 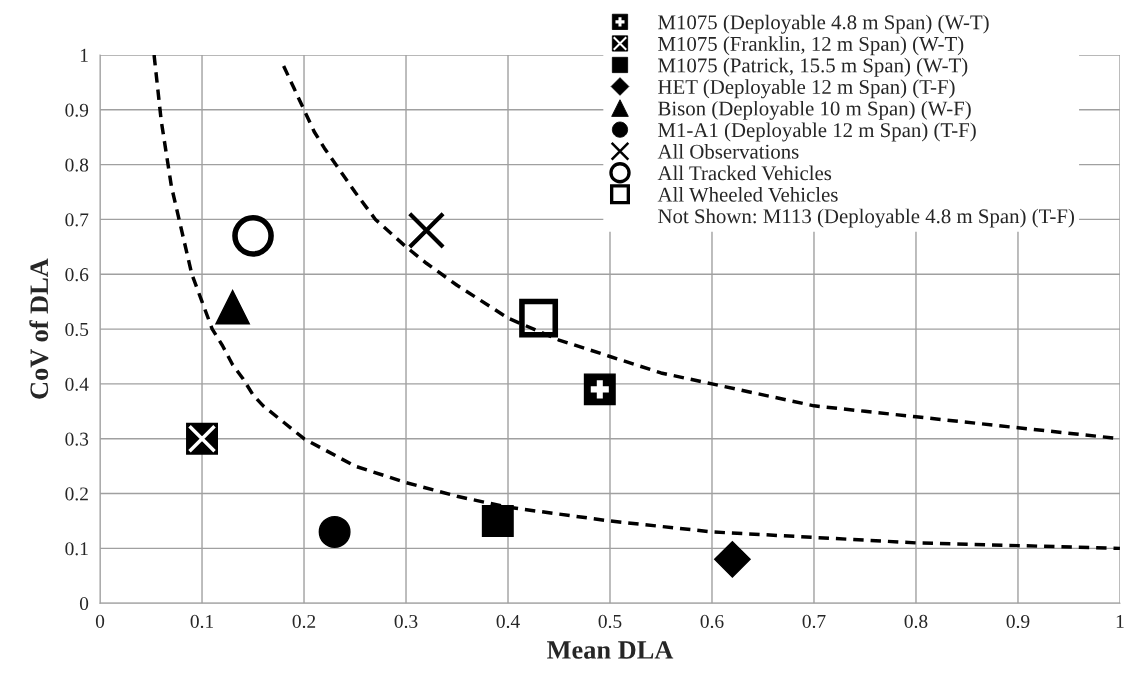 What do you see at coordinates (814, 621) in the screenshot?
I see `x-tick-label: 0.7` at bounding box center [814, 621].